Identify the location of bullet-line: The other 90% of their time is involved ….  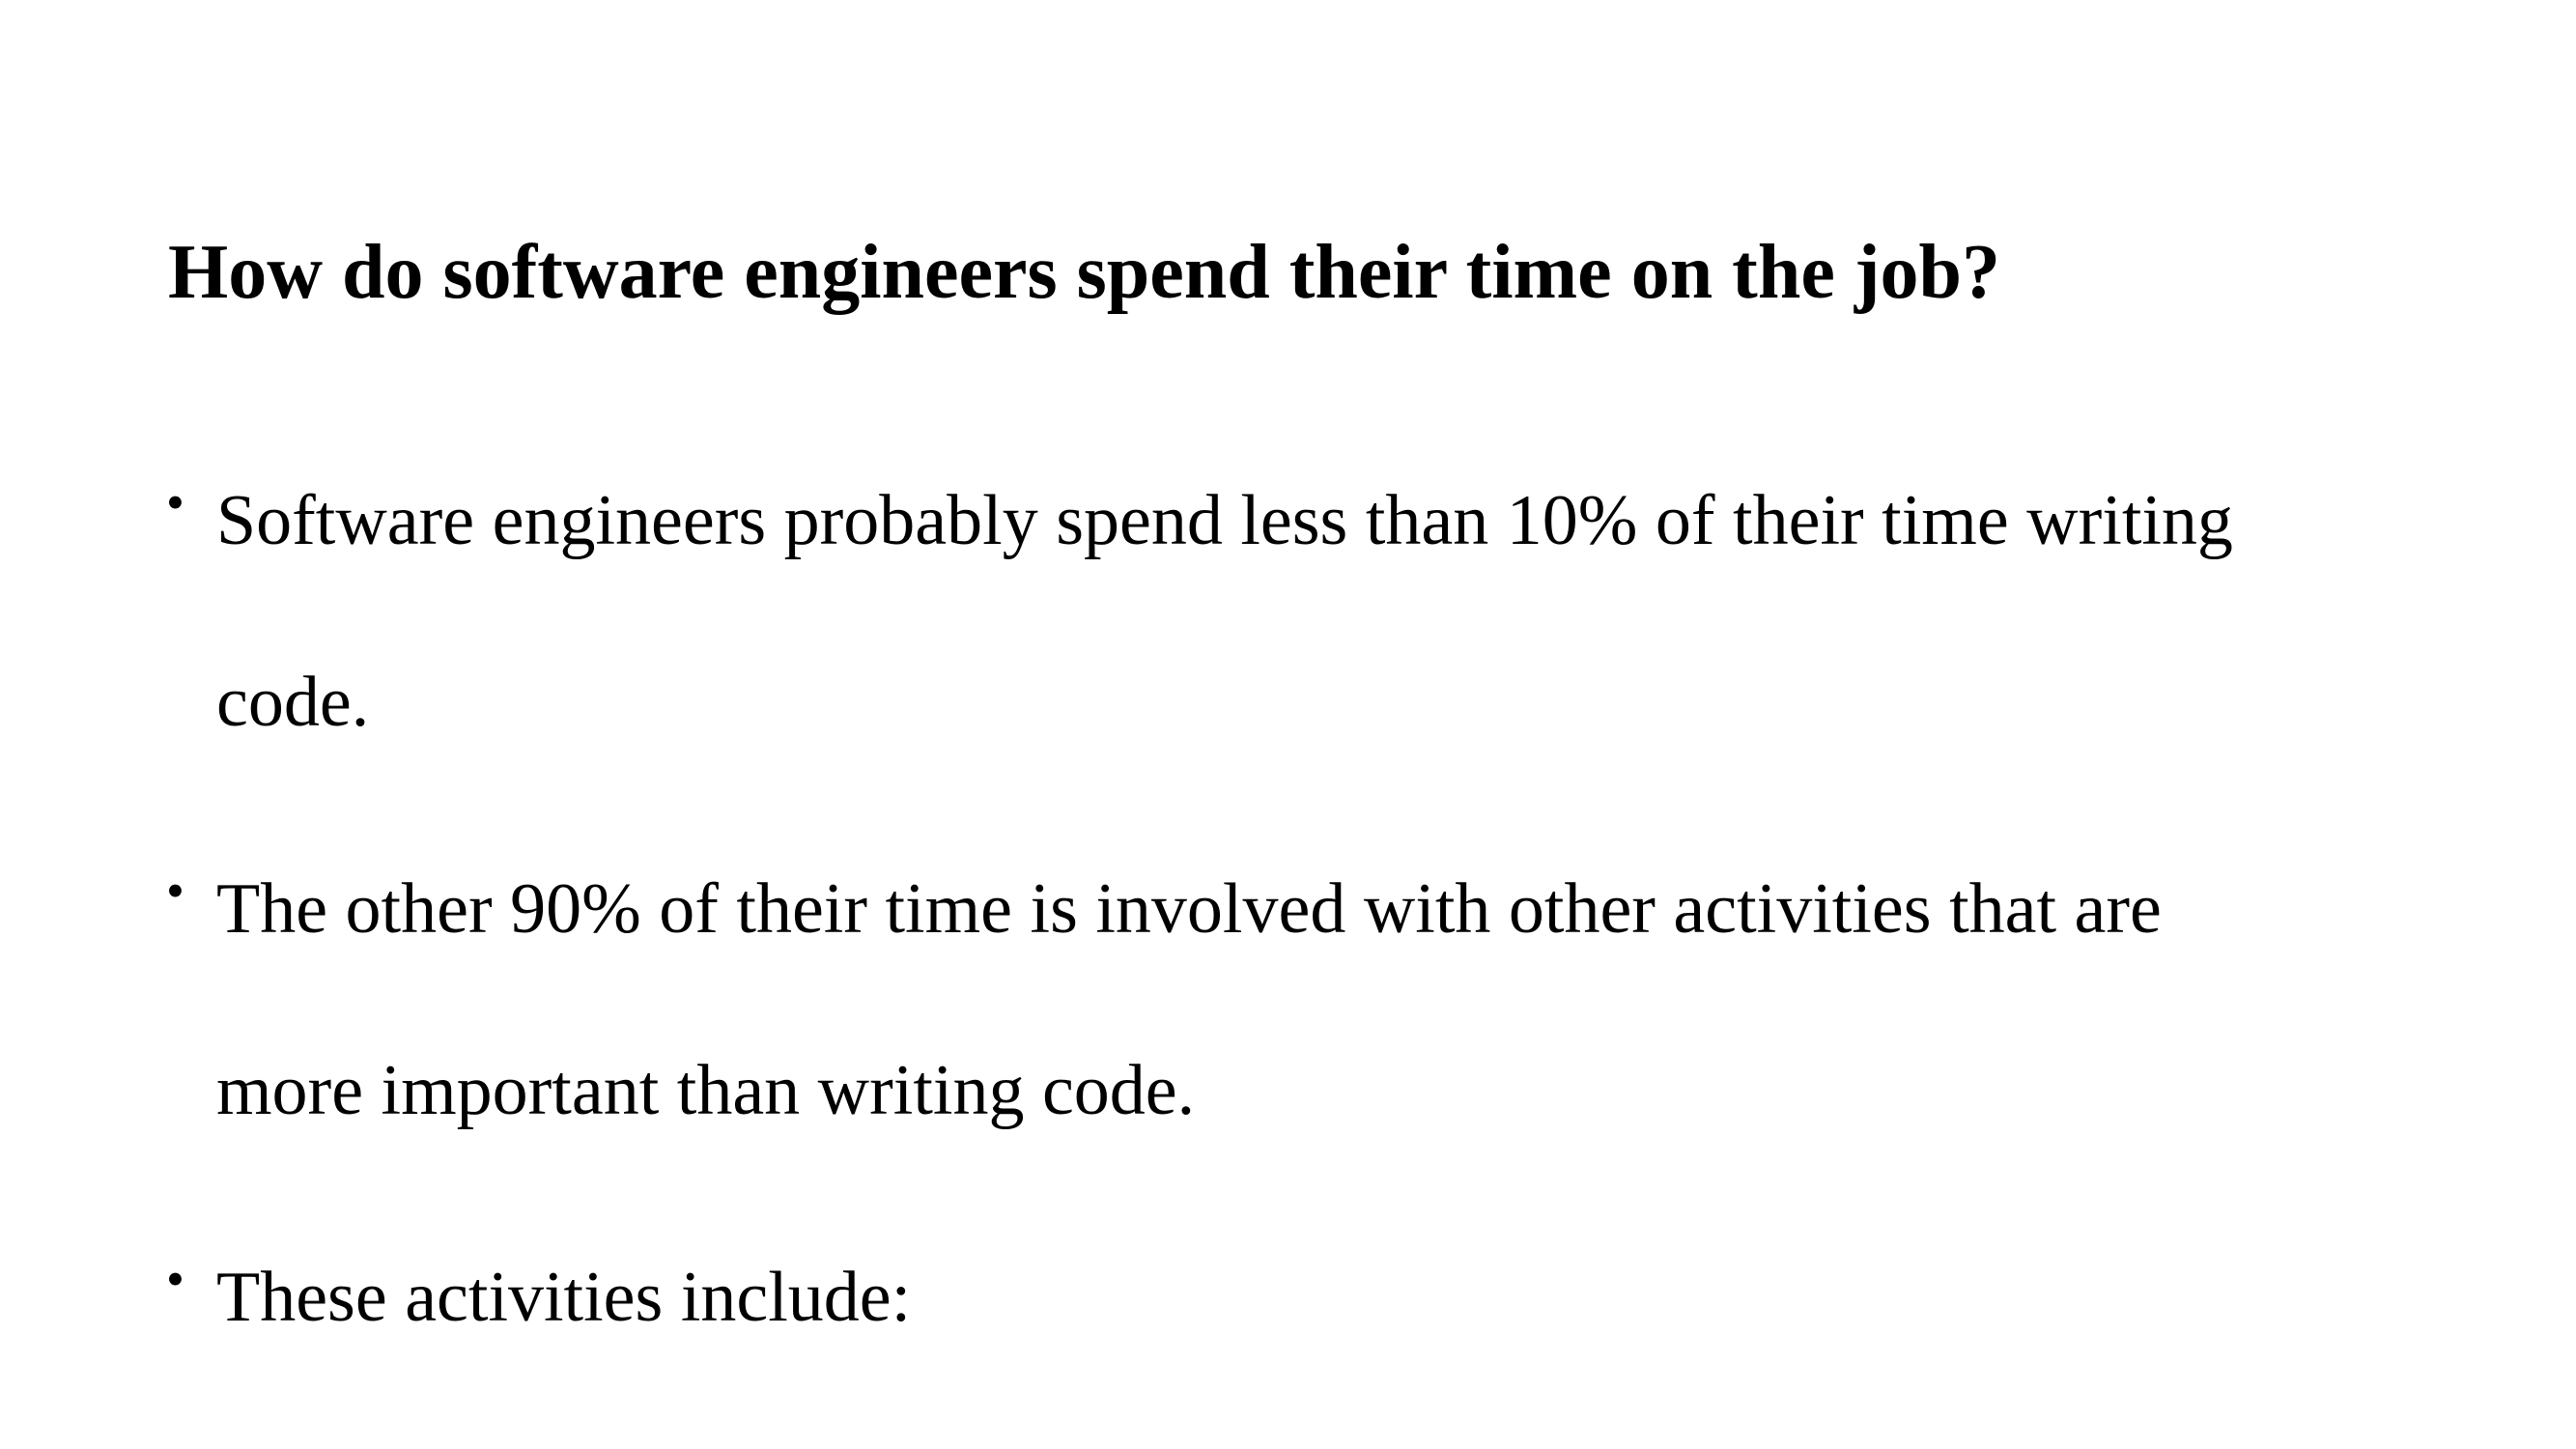
(1189, 909).